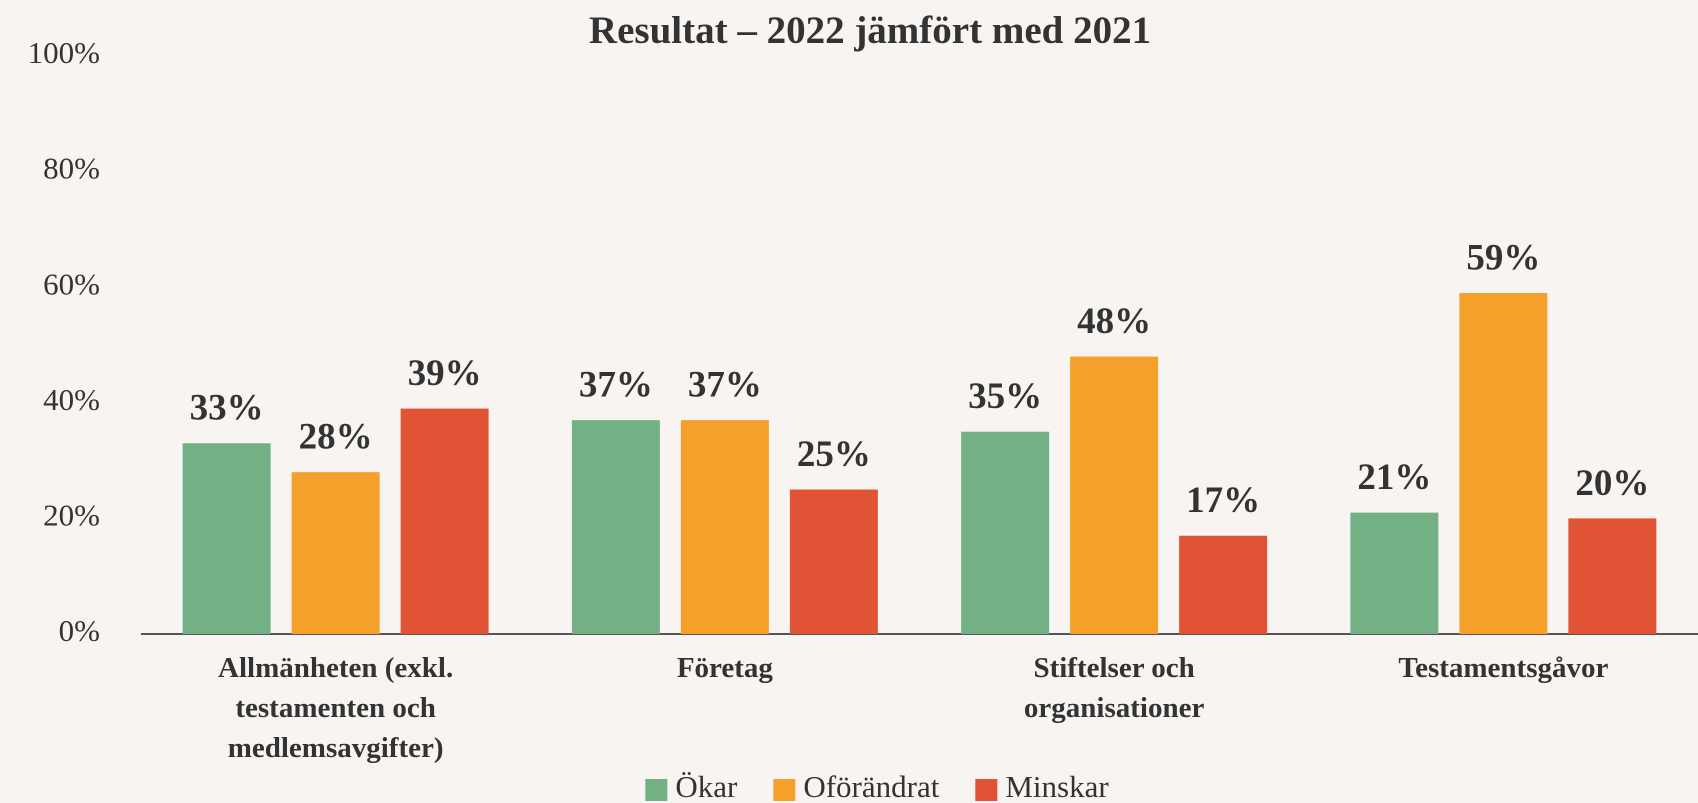  What do you see at coordinates (1223, 500) in the screenshot?
I see `data-label: 17%` at bounding box center [1223, 500].